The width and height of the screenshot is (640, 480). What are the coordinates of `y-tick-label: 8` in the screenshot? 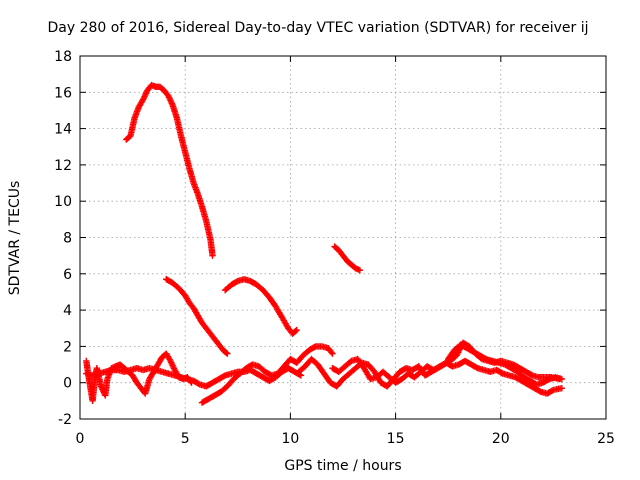 It's located at (67, 239).